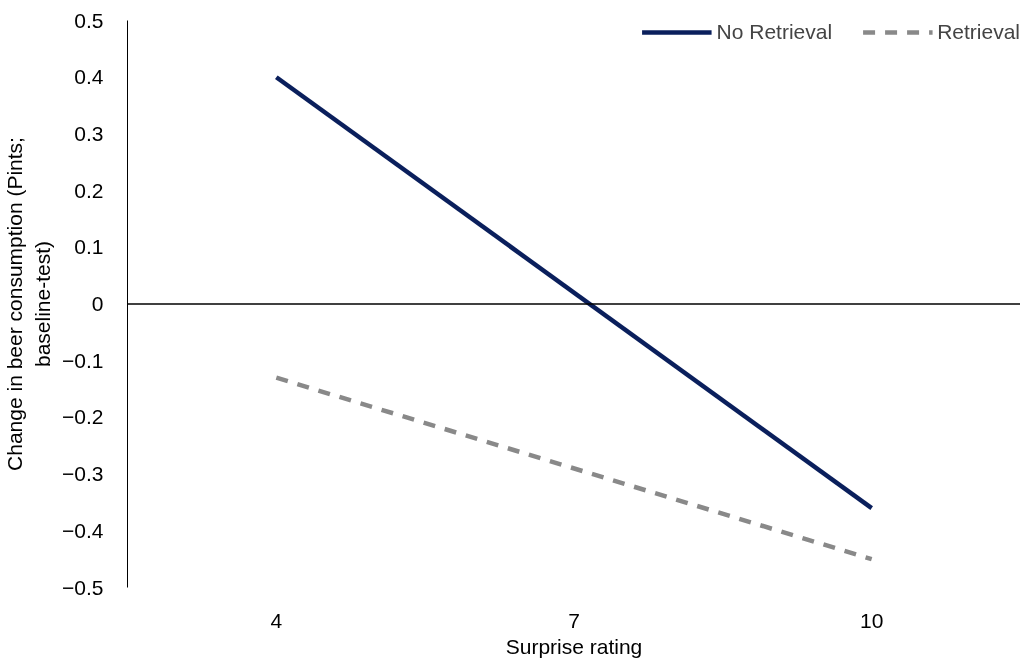  What do you see at coordinates (89, 190) in the screenshot?
I see `y-tick-label: 0.2` at bounding box center [89, 190].